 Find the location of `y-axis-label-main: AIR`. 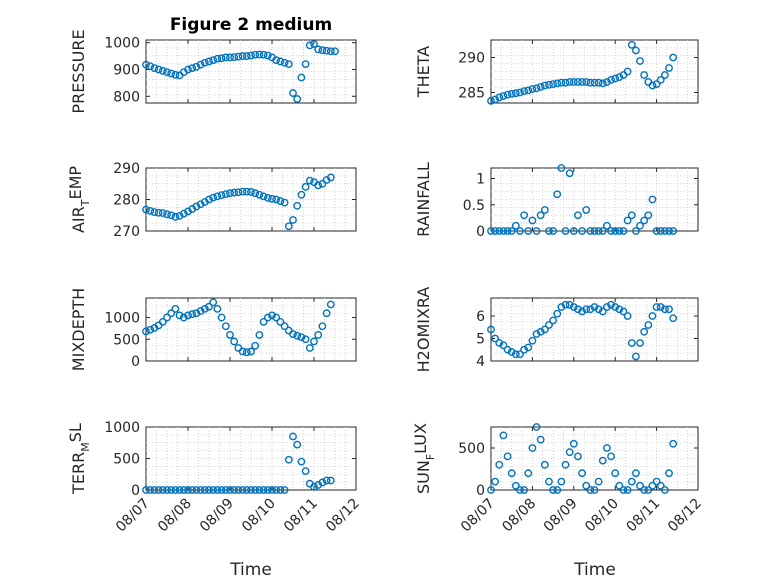

y-axis-label-main: AIR is located at coordinates (78, 219).